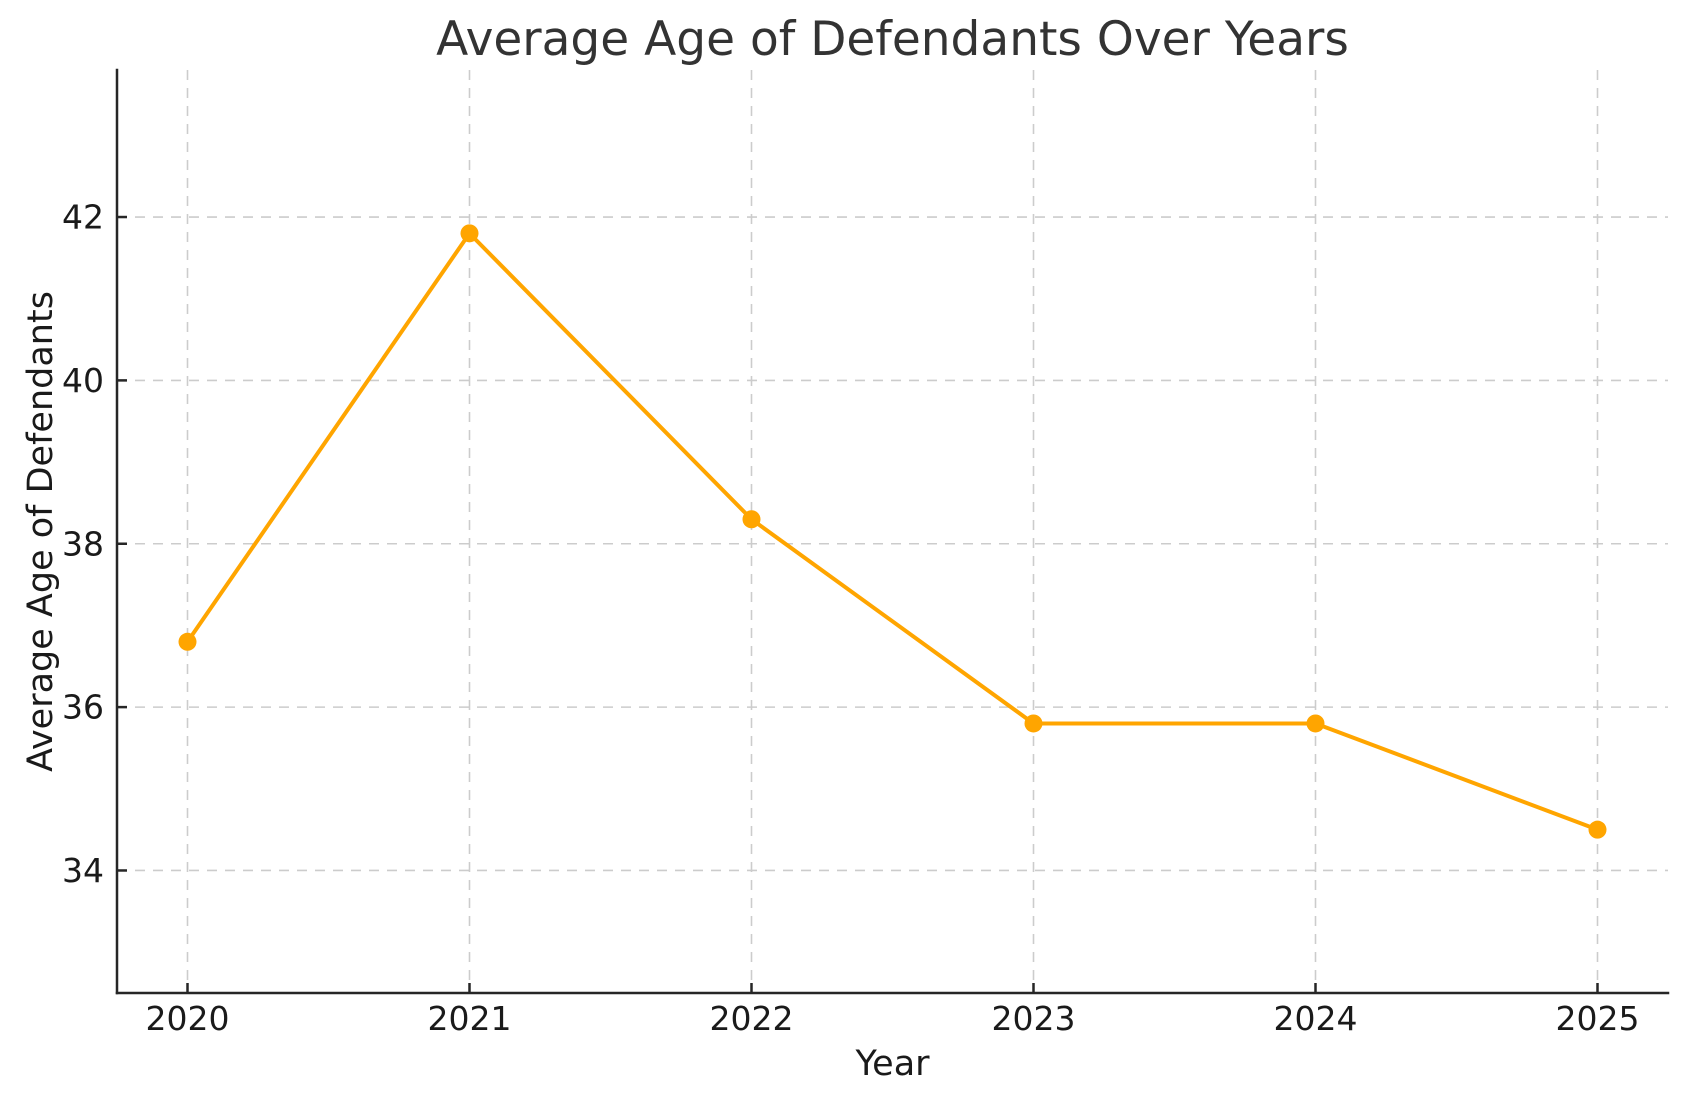 This screenshot has height=1101, width=1686. Describe the element at coordinates (83, 543) in the screenshot. I see `y-tick-label: 38` at that location.